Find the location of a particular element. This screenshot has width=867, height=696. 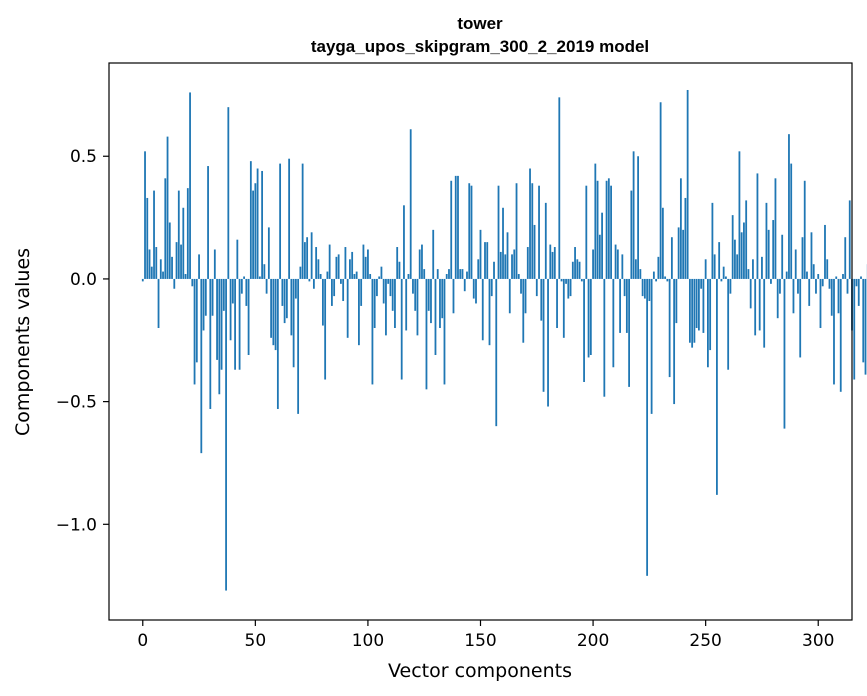

x-tick-label: 150 is located at coordinates (480, 641).